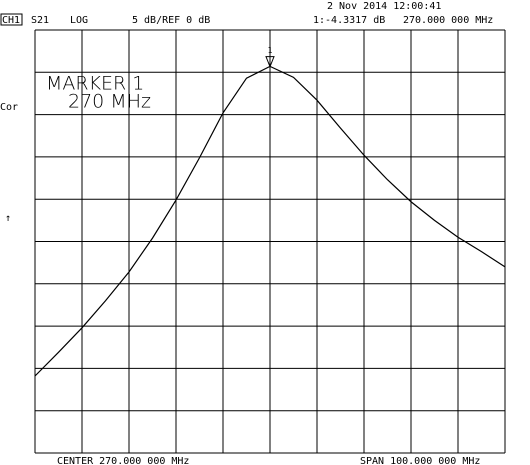 This screenshot has height=465, width=530. Describe the element at coordinates (109, 102) in the screenshot. I see `marker-freq: 270 MHz` at that location.